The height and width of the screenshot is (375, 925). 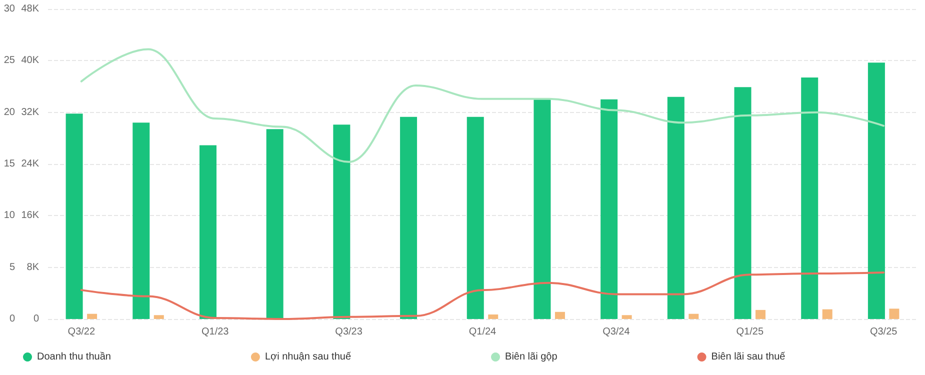 I want to click on y-tick-label: 20, so click(x=10, y=112).